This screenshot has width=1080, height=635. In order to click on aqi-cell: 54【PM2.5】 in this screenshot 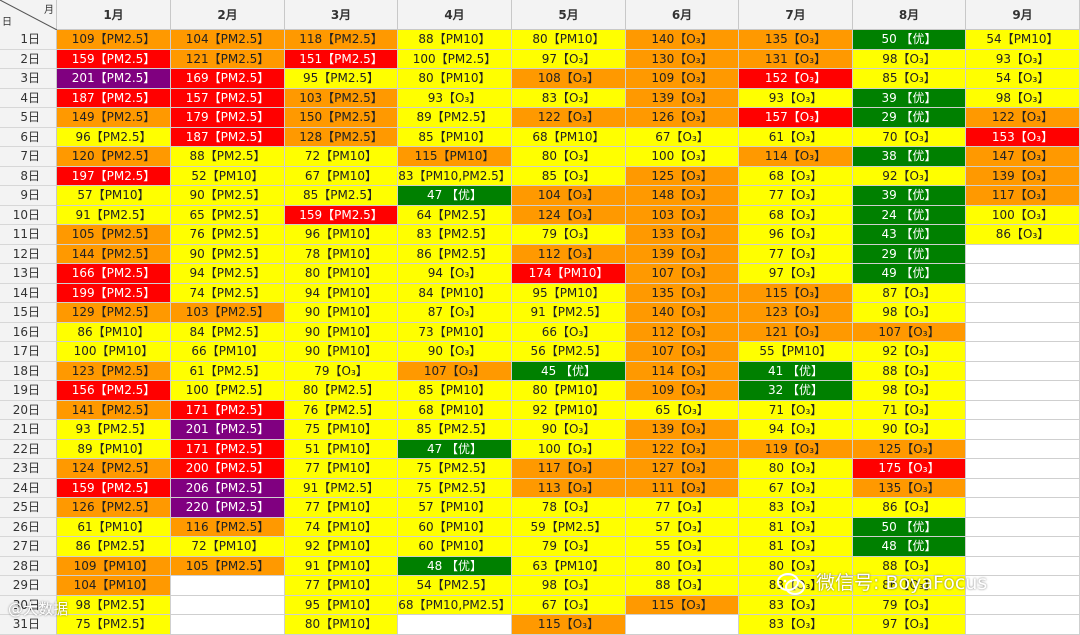, I will do `click(455, 586)`.